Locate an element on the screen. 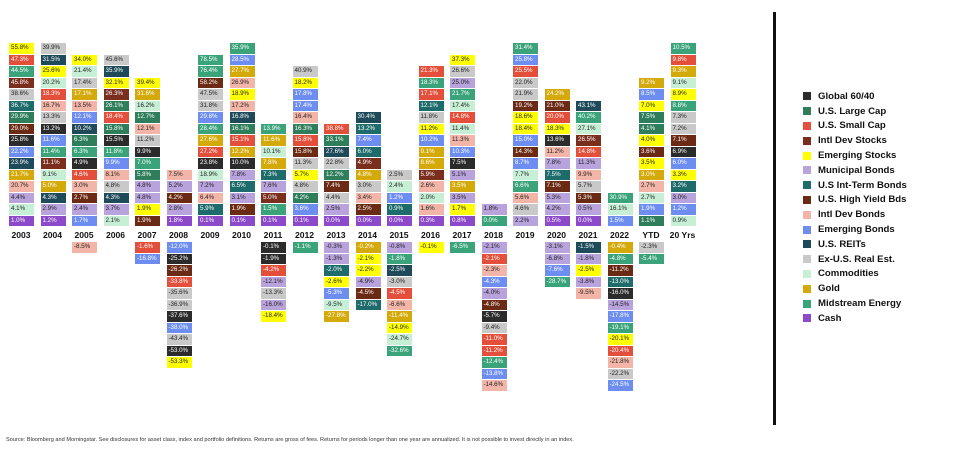 The width and height of the screenshot is (968, 452). data-cell: 58.2% is located at coordinates (210, 82).